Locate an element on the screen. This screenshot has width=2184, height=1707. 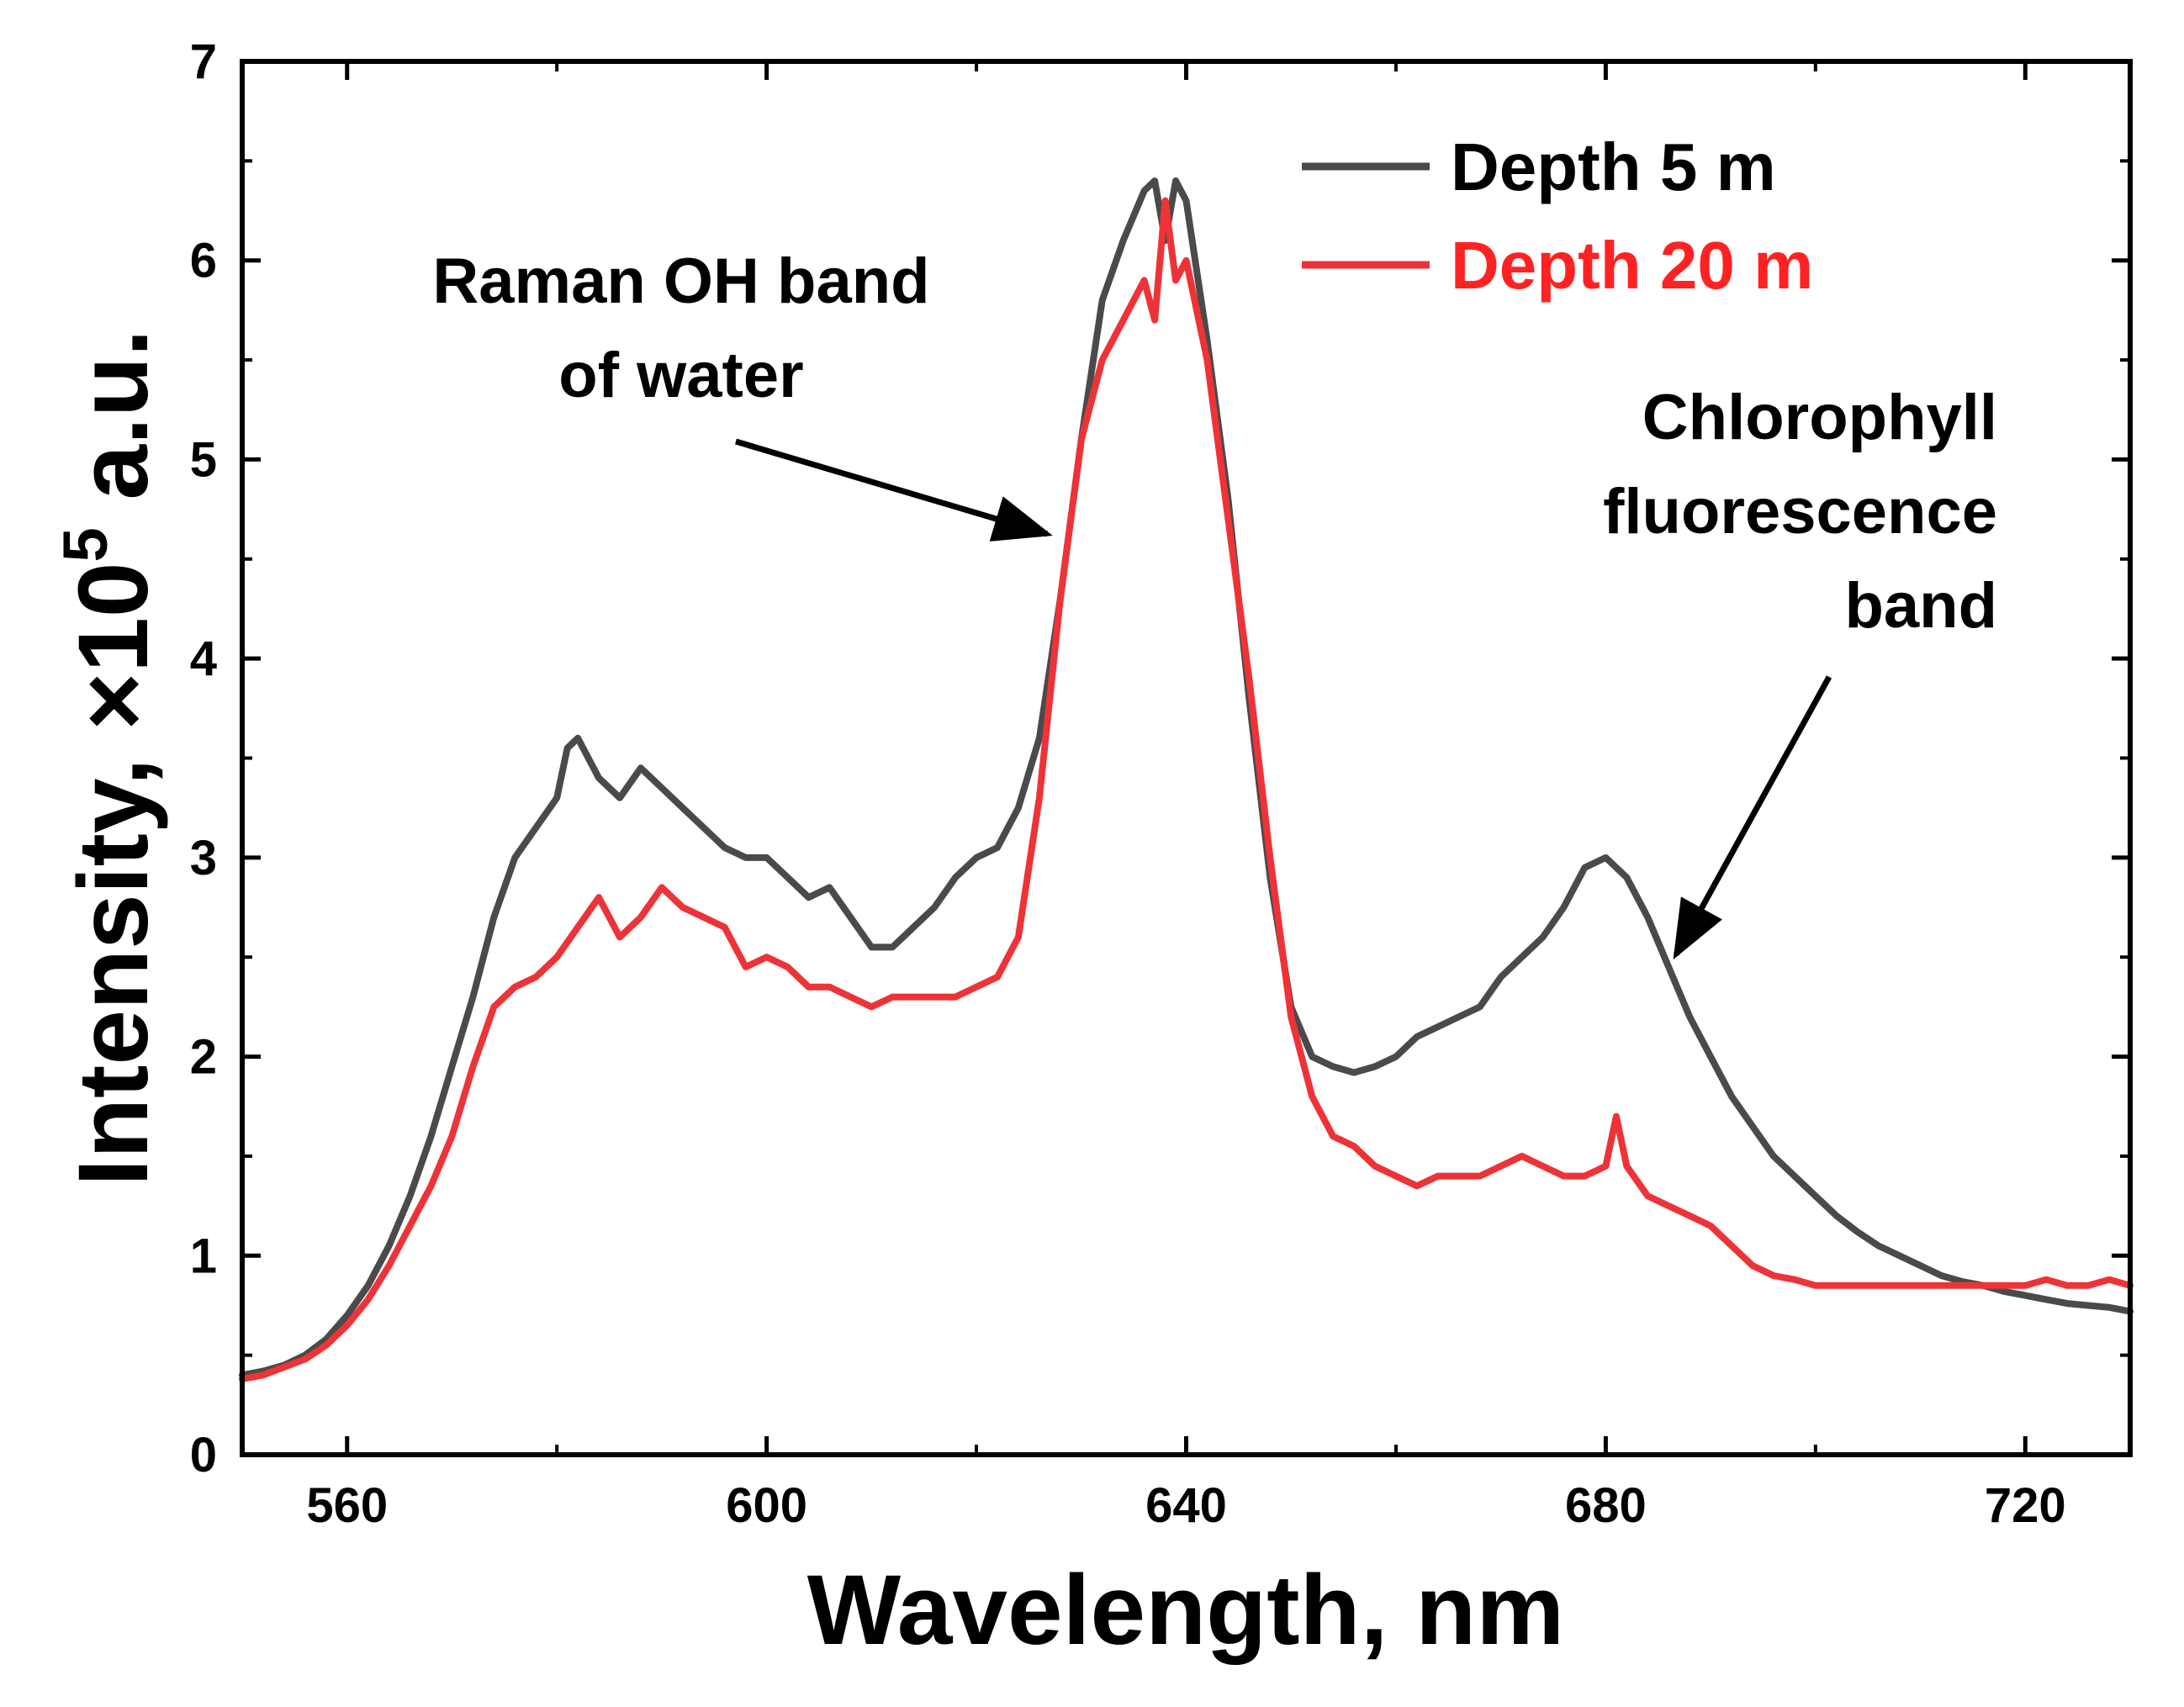
legend-label: Depth 5 m is located at coordinates (1613, 167).